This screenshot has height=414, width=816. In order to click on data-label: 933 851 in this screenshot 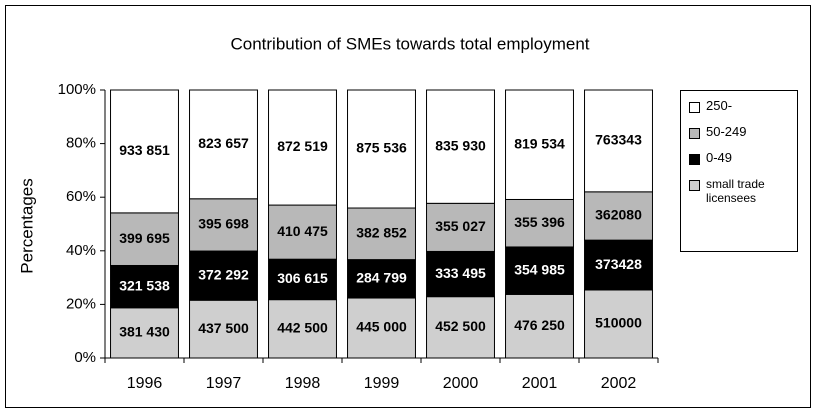, I will do `click(144, 150)`.